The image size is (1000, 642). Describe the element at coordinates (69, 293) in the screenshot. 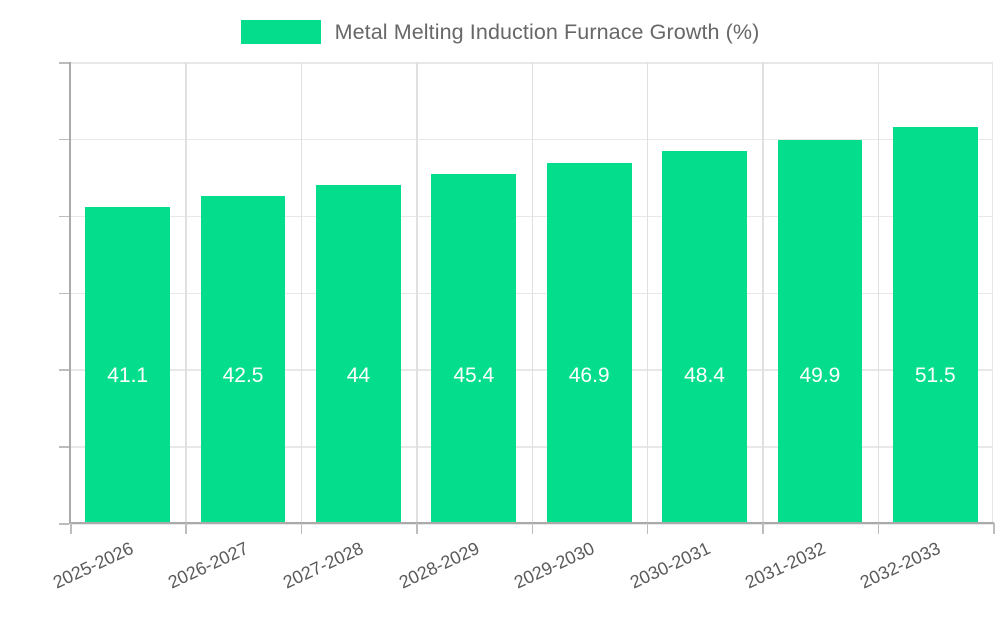

I see `y-axis-line` at that location.